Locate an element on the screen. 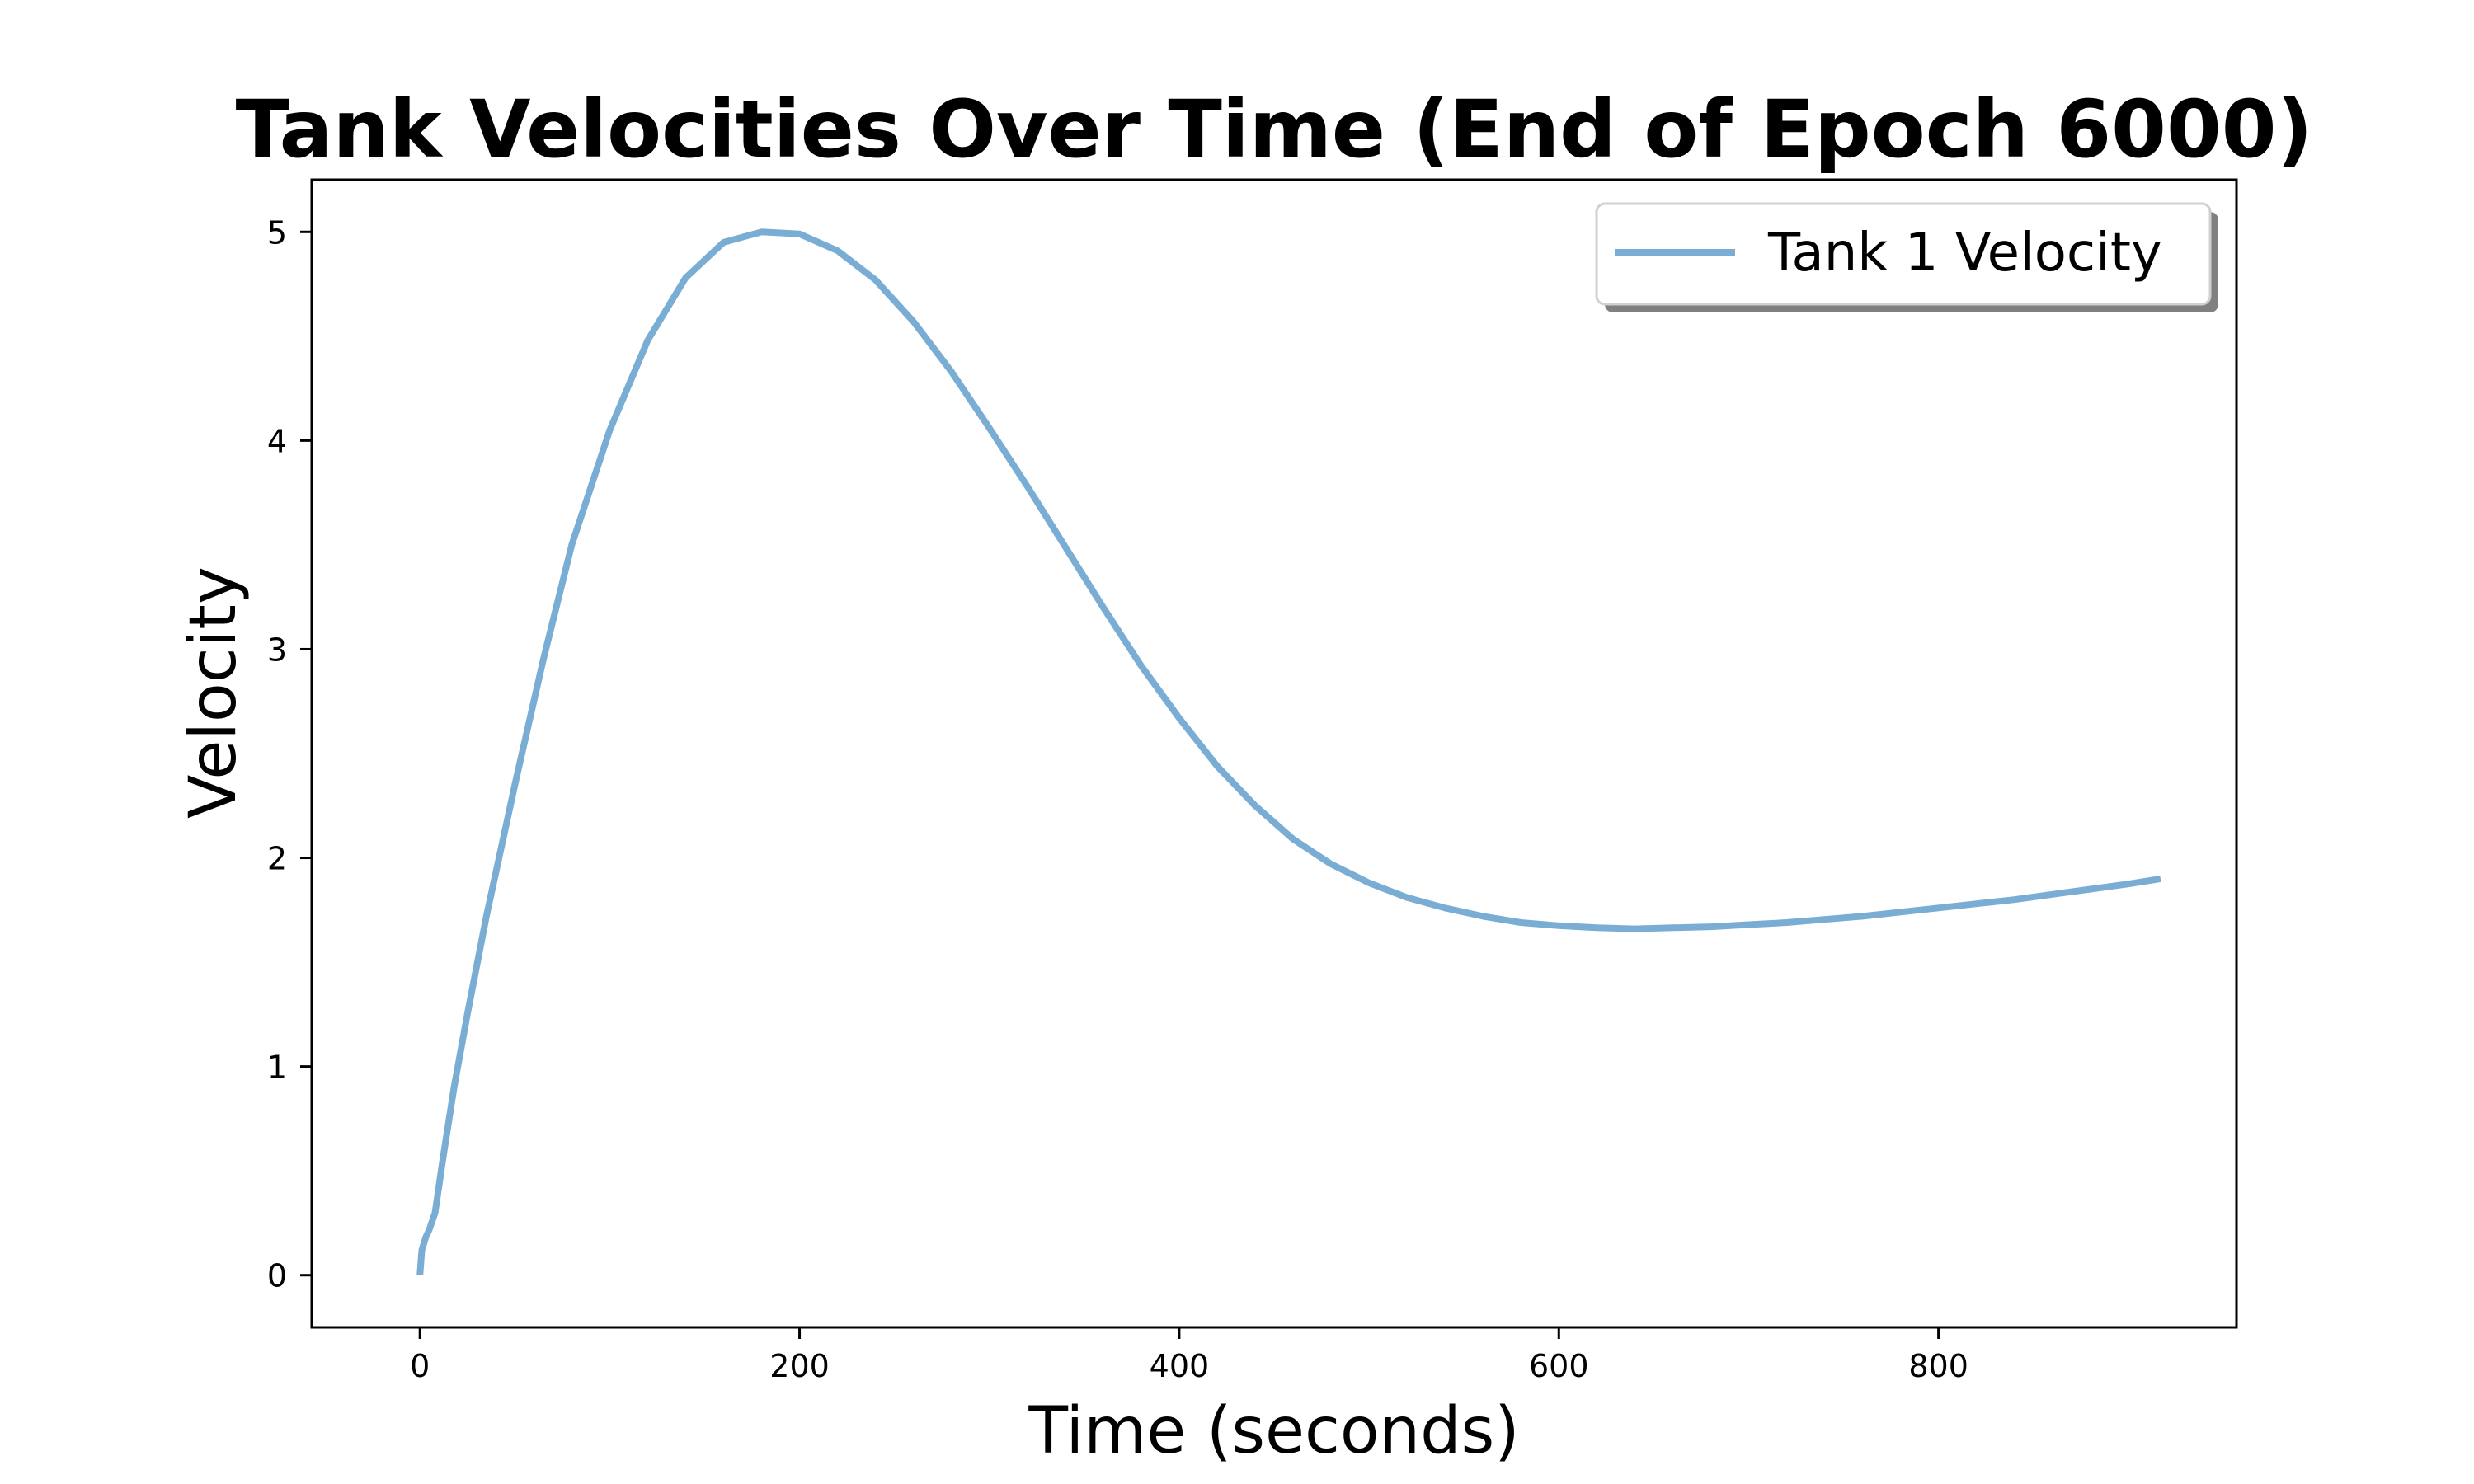  x-tick-label: 600 is located at coordinates (1559, 1366).